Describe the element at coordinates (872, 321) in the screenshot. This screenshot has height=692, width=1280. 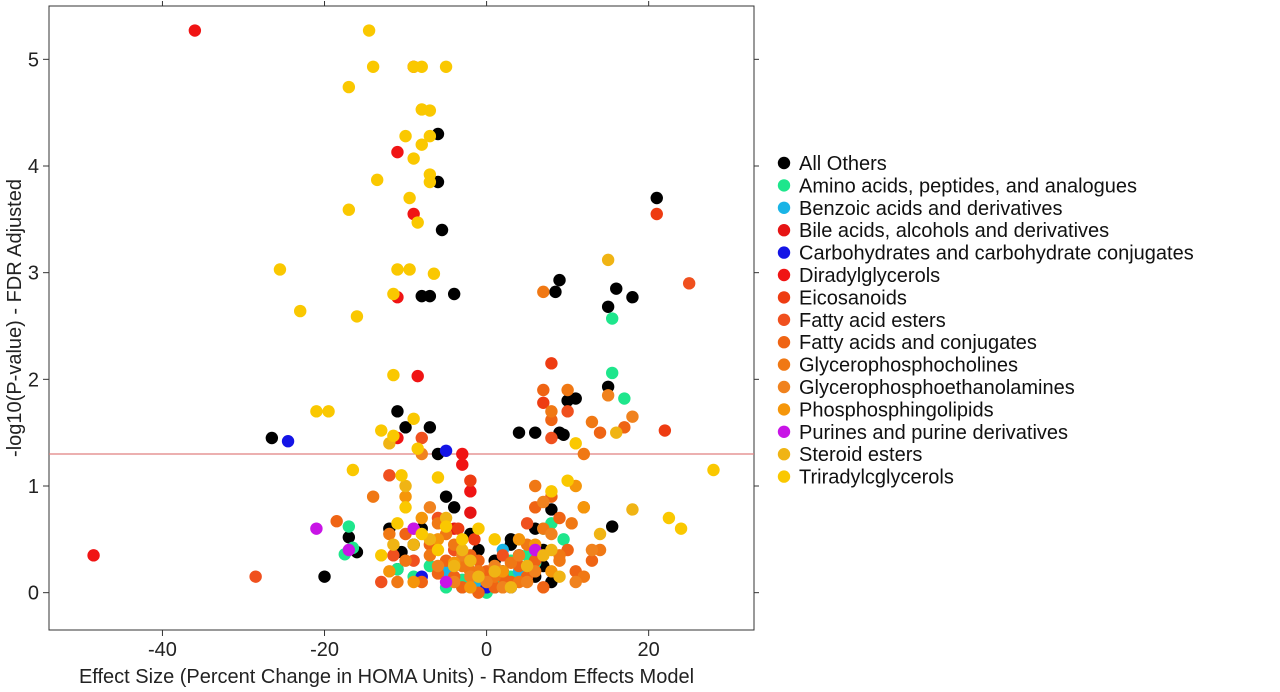
I see `legend-label: Fatty acid esters` at that location.